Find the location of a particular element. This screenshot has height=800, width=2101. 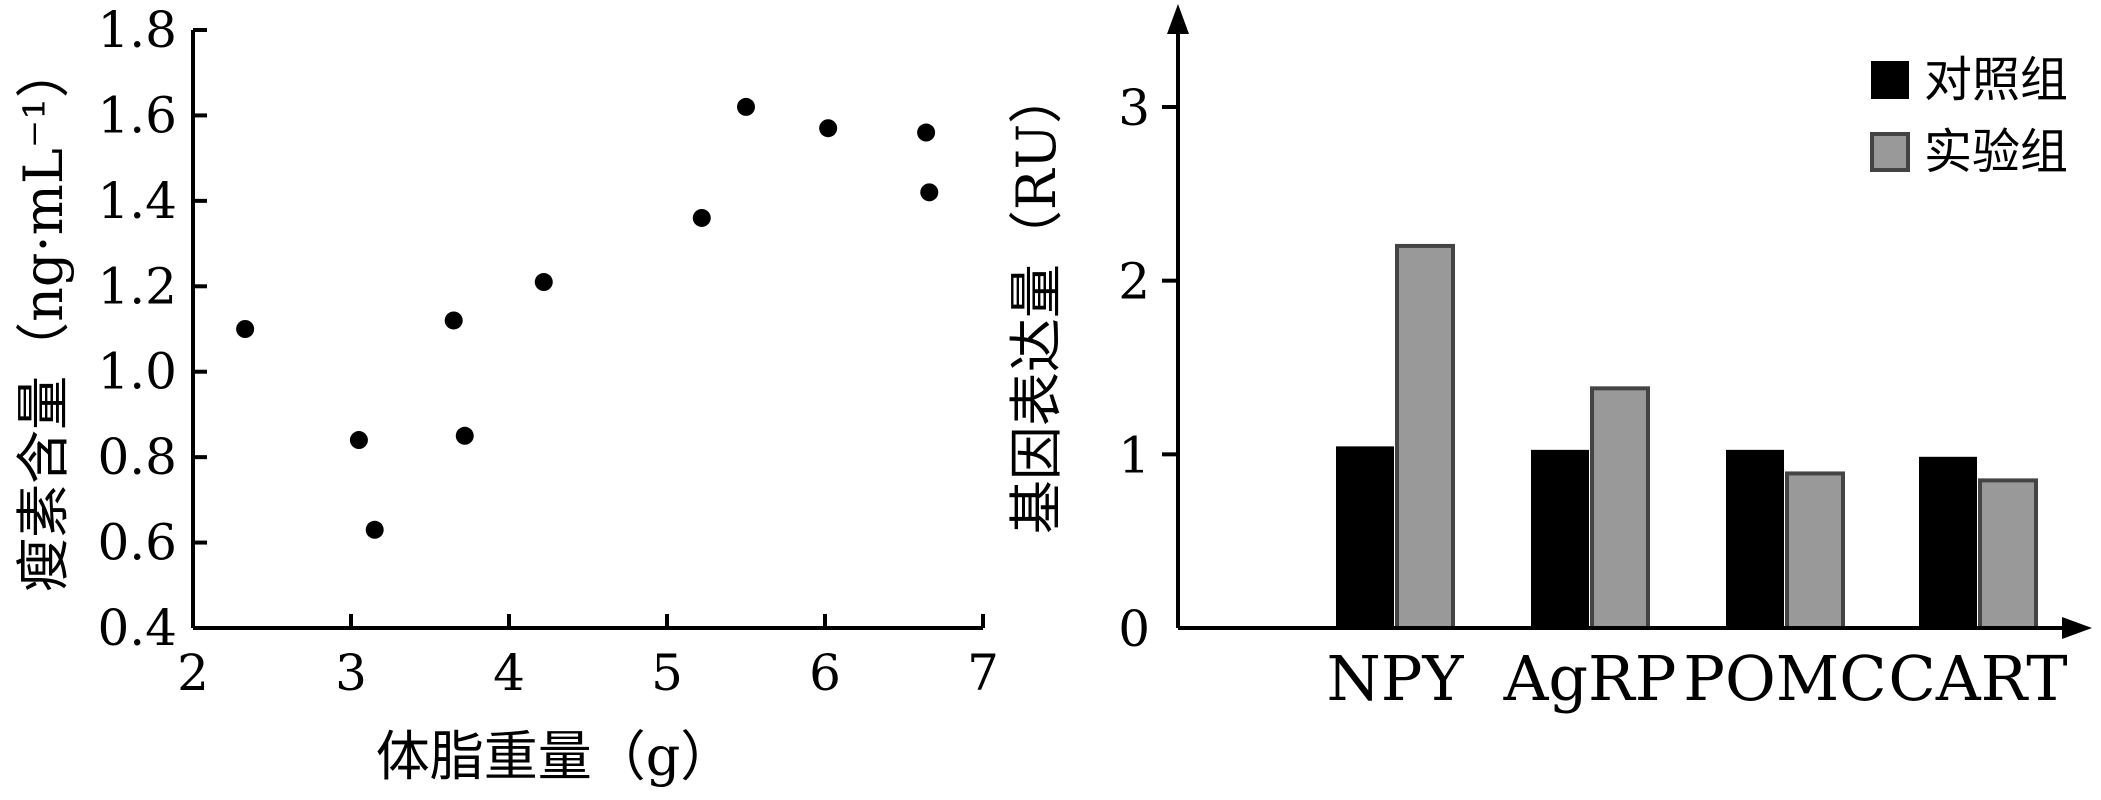

bar-y-tick-label: 1 is located at coordinates (1134, 455).